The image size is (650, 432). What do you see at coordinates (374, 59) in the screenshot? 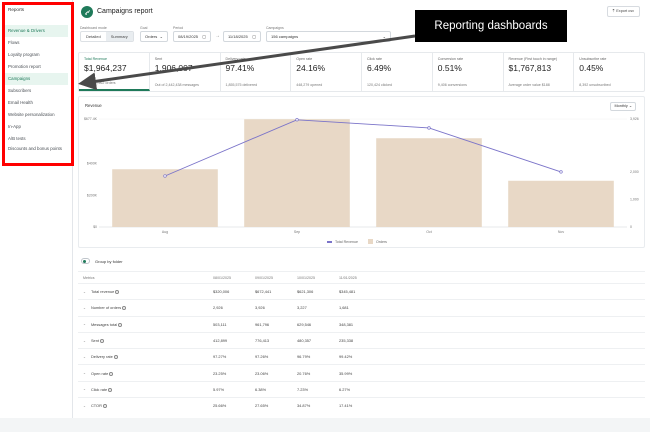
I see `kpi-label: Click rate` at bounding box center [374, 59].